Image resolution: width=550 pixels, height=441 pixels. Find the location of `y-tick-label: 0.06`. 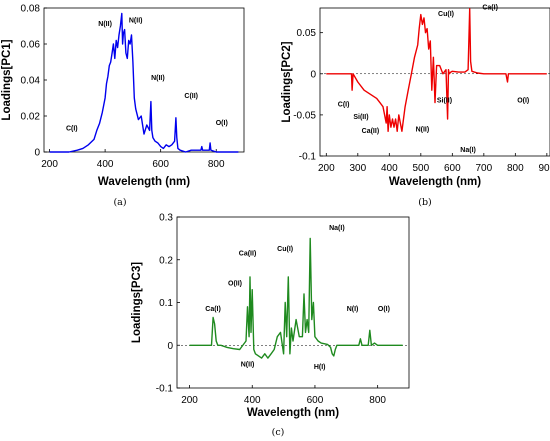

y-tick-label: 0.06 is located at coordinates (31, 45).